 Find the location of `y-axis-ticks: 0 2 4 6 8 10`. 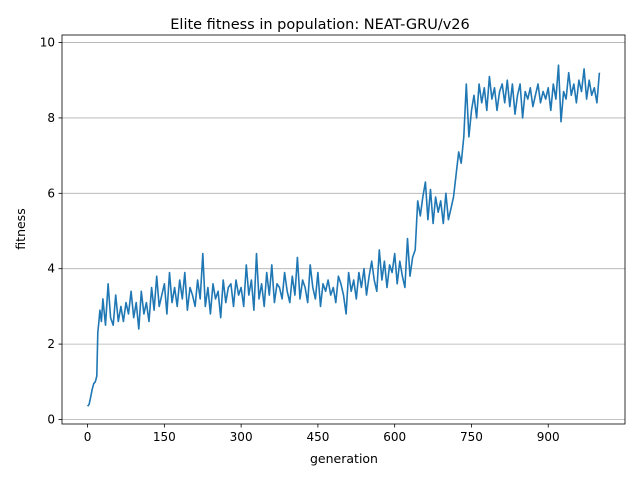

y-axis-ticks: 0 2 4 6 8 10 is located at coordinates (51, 231).